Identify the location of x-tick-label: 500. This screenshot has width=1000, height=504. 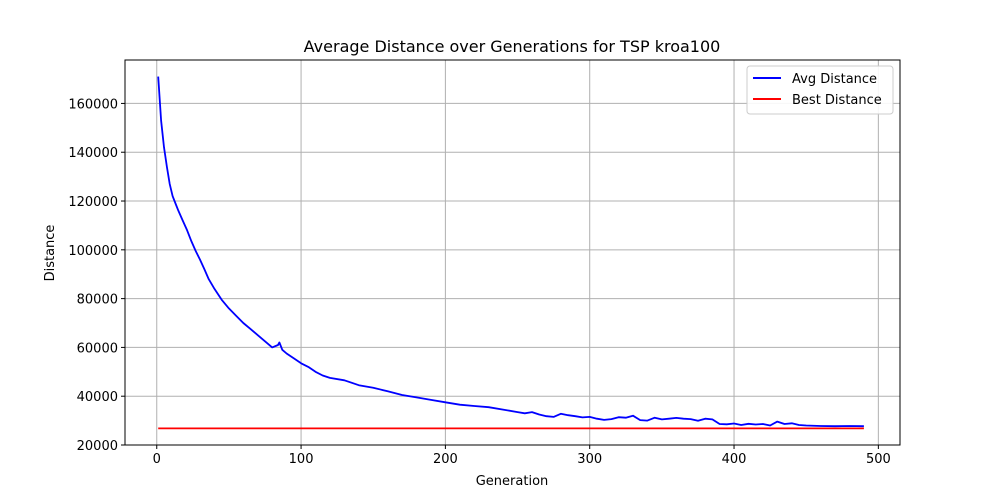
(878, 459).